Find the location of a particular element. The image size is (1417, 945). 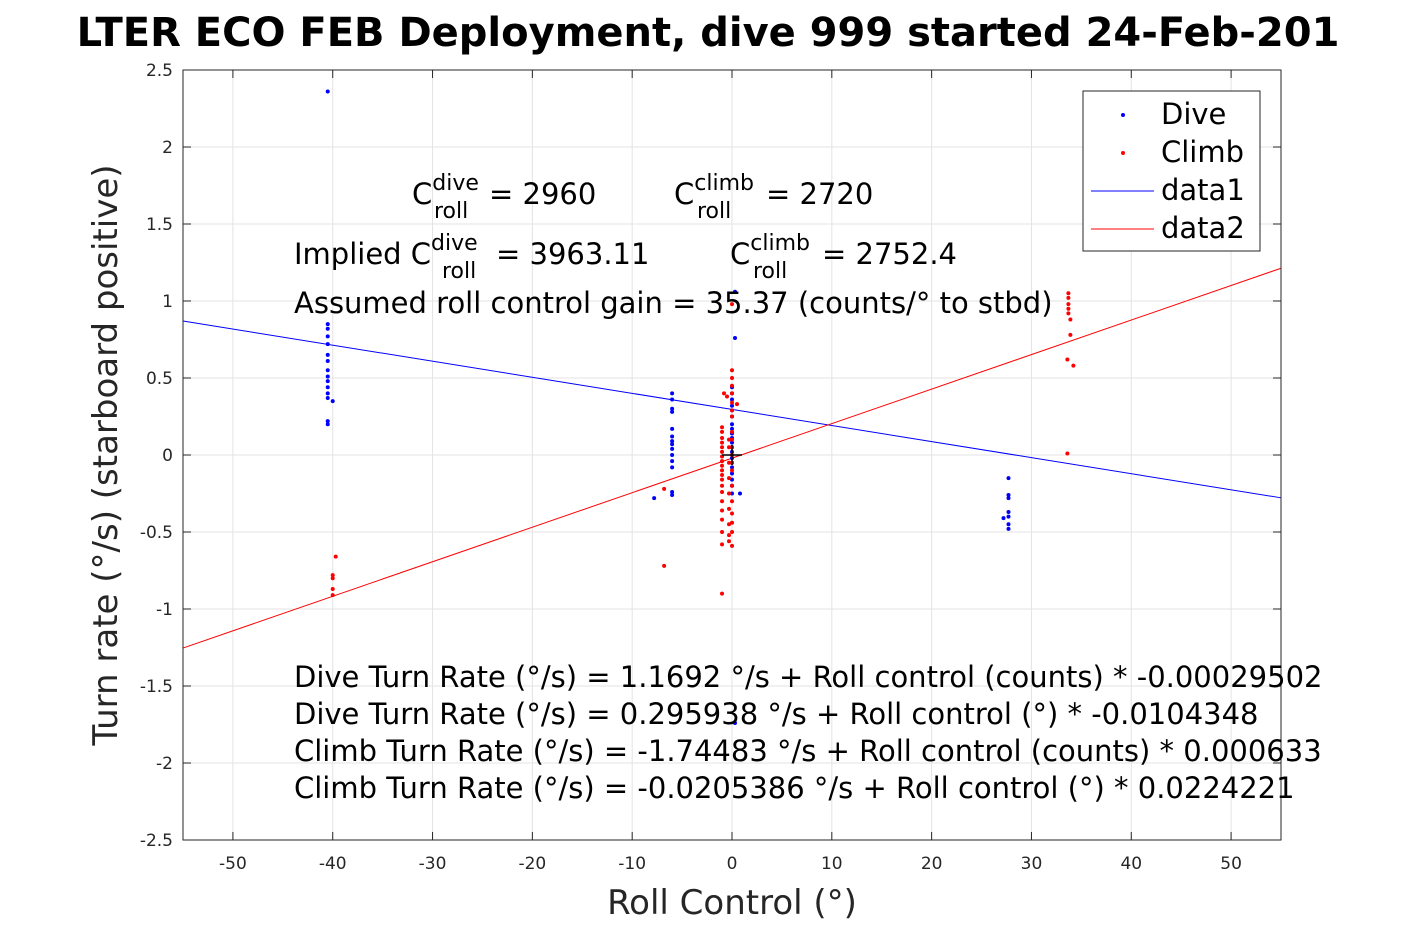

tick-label-y-5: 0 is located at coordinates (167, 456).